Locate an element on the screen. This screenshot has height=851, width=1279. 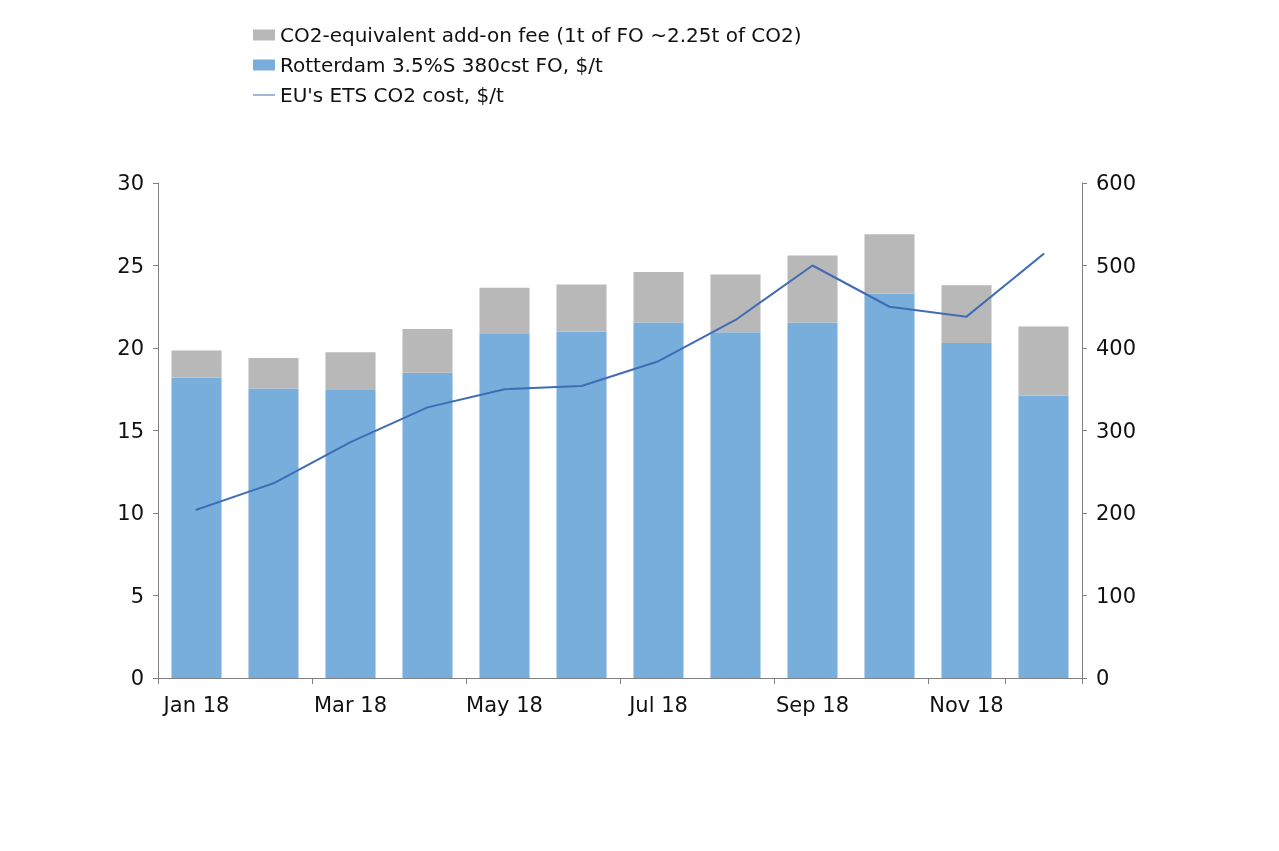
y-tick-label: 5 is located at coordinates (137, 595).